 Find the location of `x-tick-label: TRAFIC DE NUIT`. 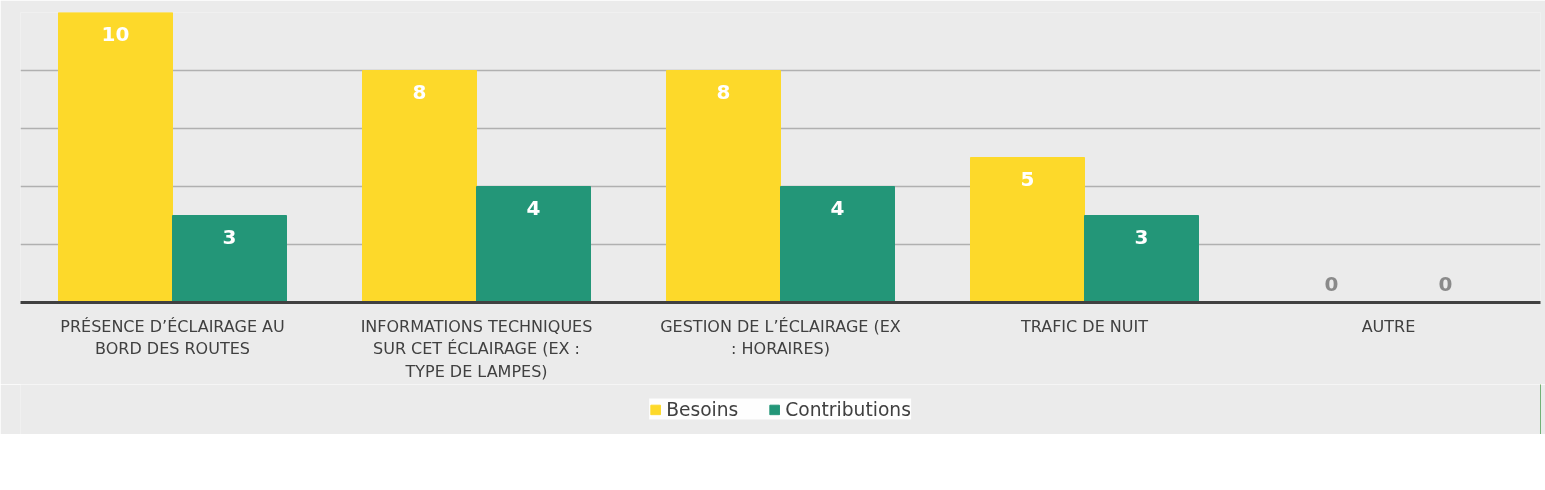

x-tick-label: TRAFIC DE NUIT is located at coordinates (1084, 326).